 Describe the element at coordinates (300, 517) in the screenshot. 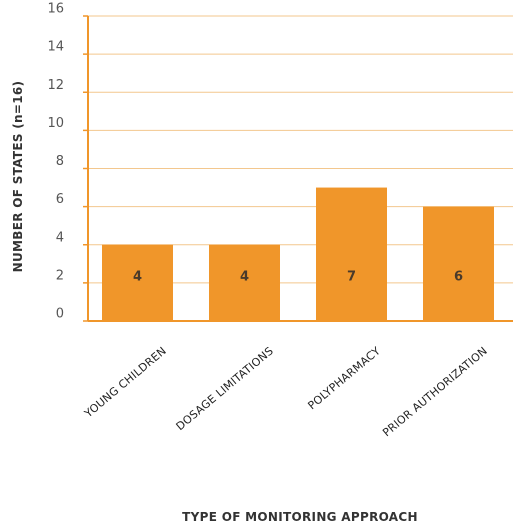

I see `x-axis-title: TYPE OF MONITORING APPROACH` at that location.